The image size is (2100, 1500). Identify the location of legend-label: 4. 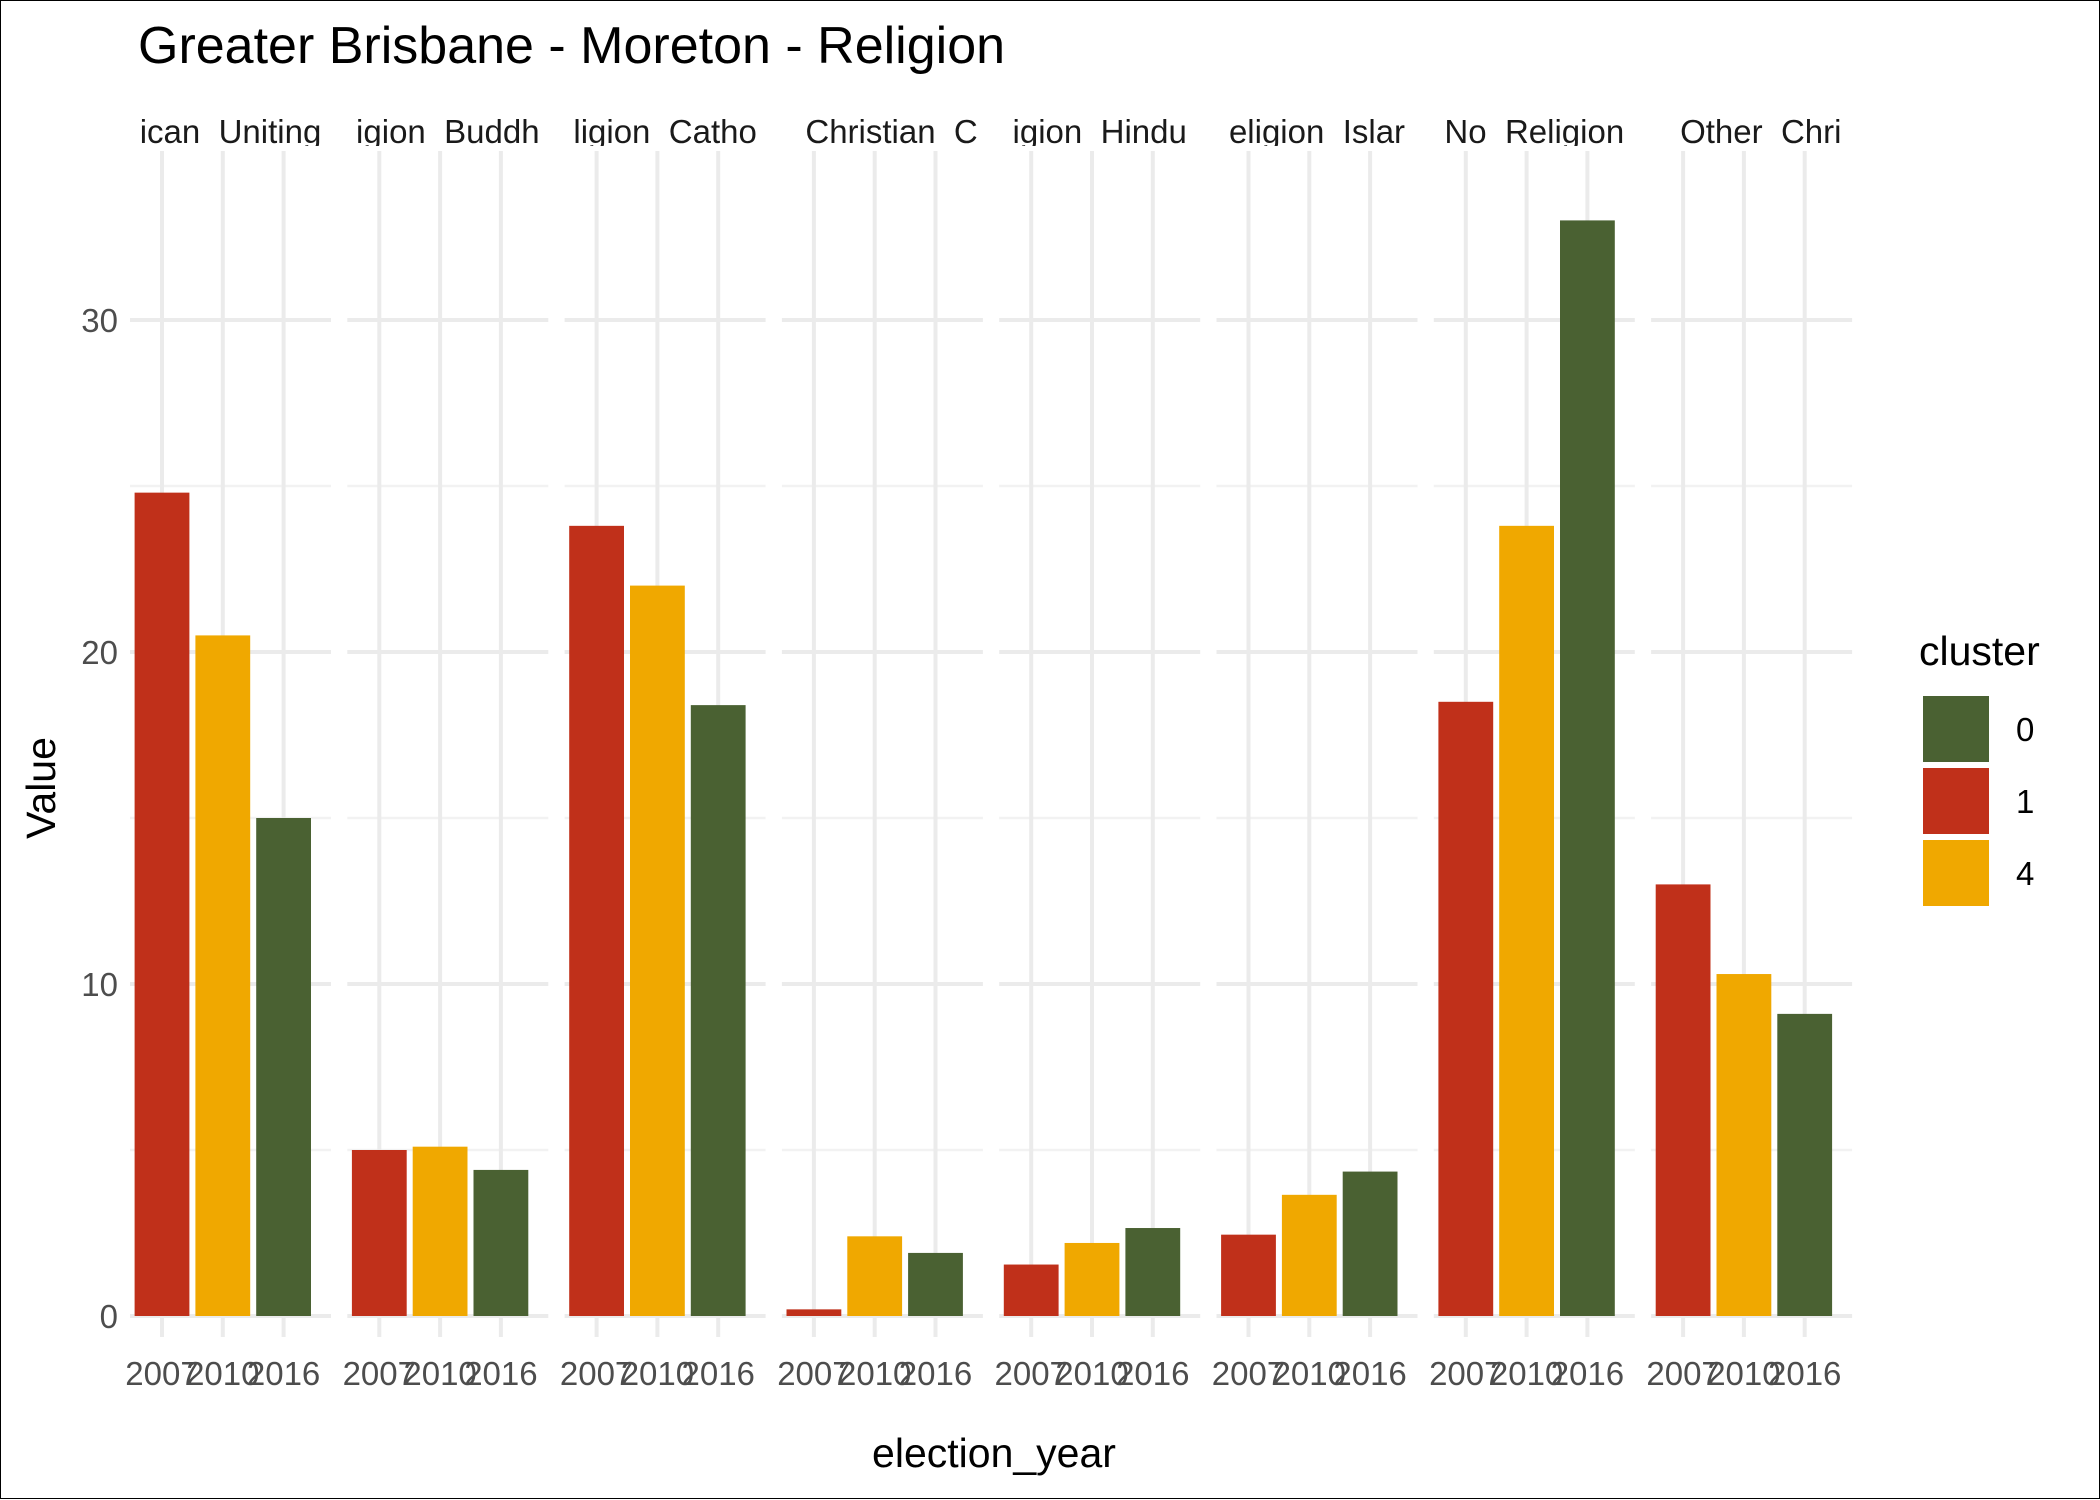
(2025, 873).